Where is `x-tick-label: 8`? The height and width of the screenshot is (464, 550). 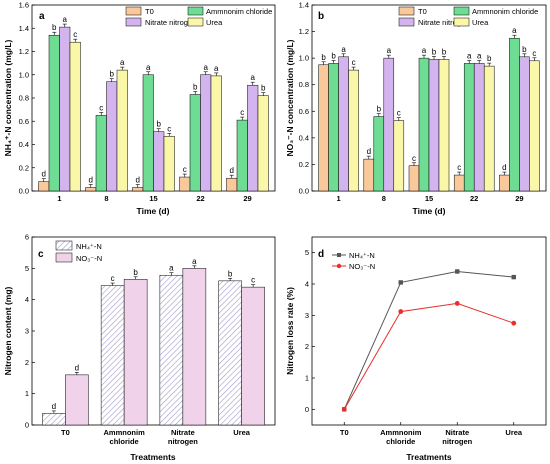 x-tick-label: 8 is located at coordinates (384, 198).